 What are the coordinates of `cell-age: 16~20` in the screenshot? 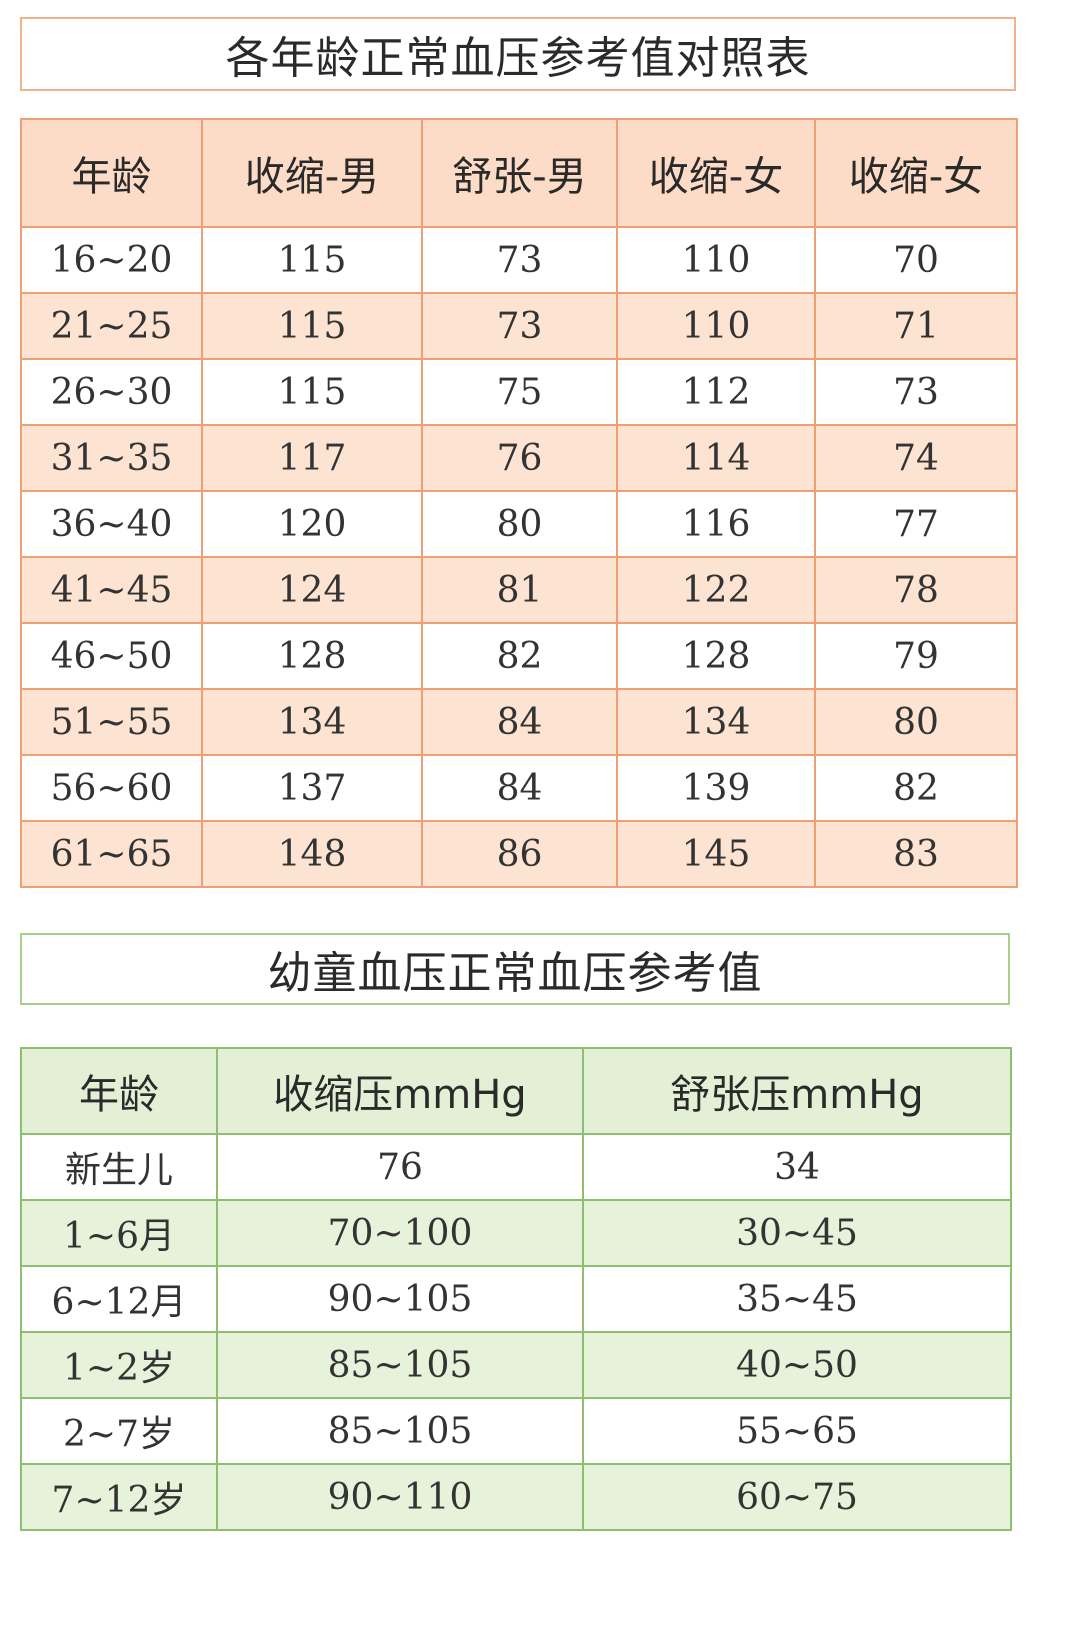 It's located at (111, 260).